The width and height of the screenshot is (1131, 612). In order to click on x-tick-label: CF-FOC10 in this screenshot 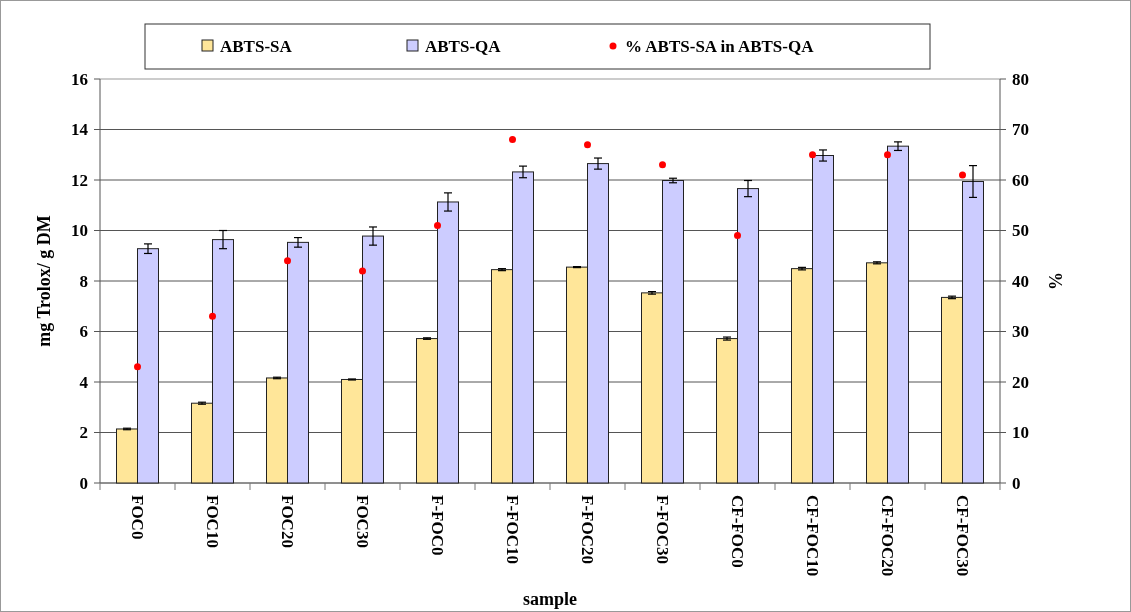, I will do `click(812, 536)`.